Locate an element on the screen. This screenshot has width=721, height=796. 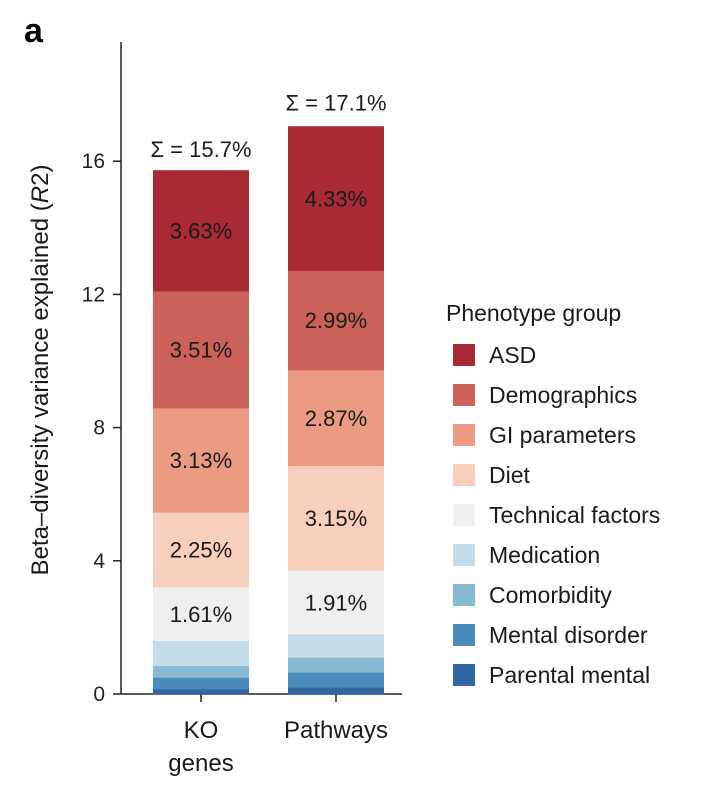
legend-entry: Diet is located at coordinates (510, 475).